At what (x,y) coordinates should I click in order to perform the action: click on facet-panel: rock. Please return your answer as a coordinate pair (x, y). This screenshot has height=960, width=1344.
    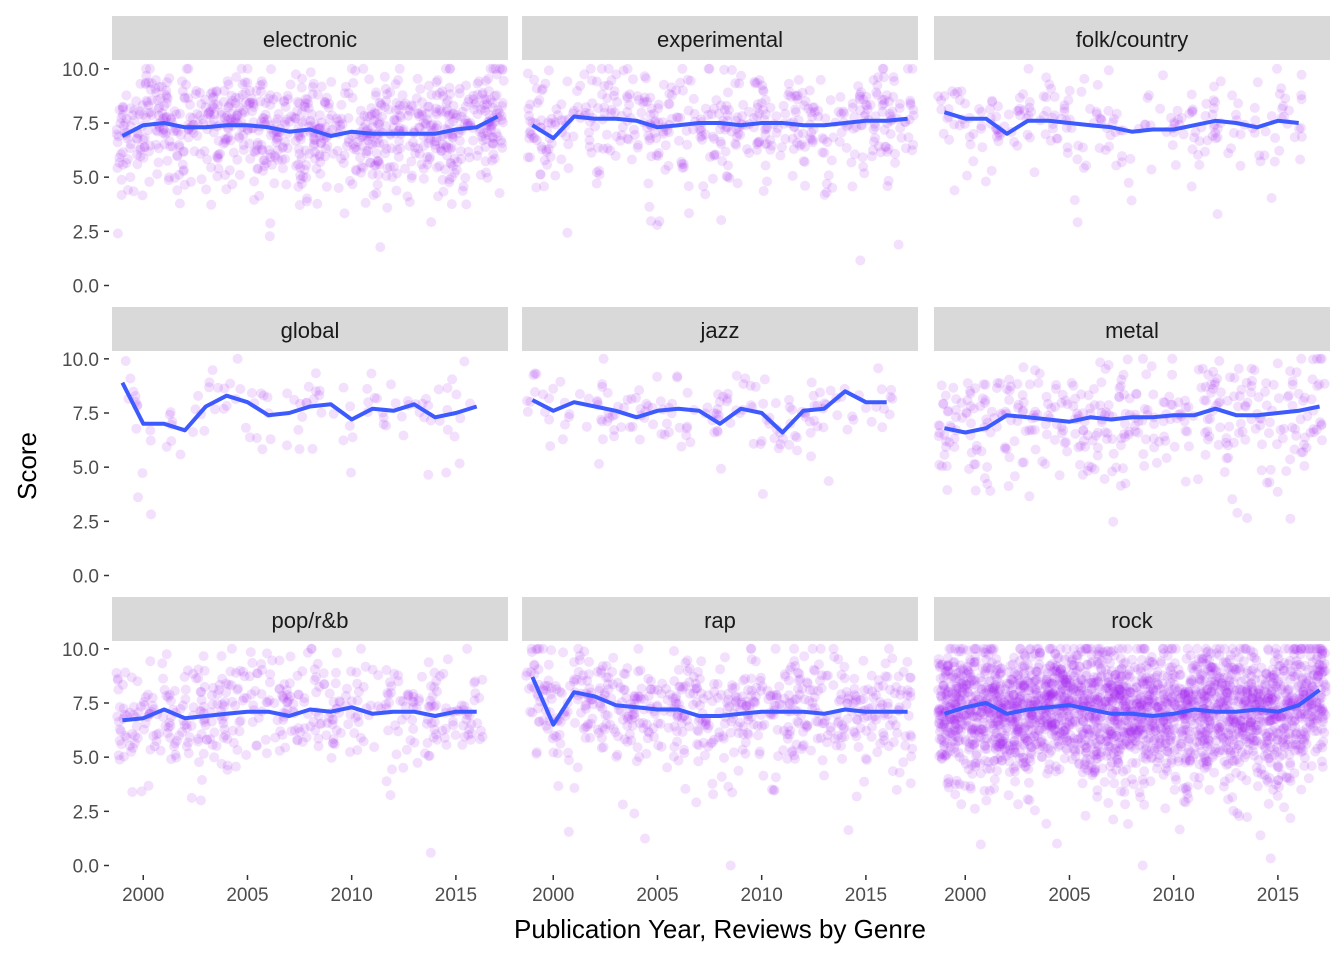
    Looking at the image, I should click on (1132, 734).